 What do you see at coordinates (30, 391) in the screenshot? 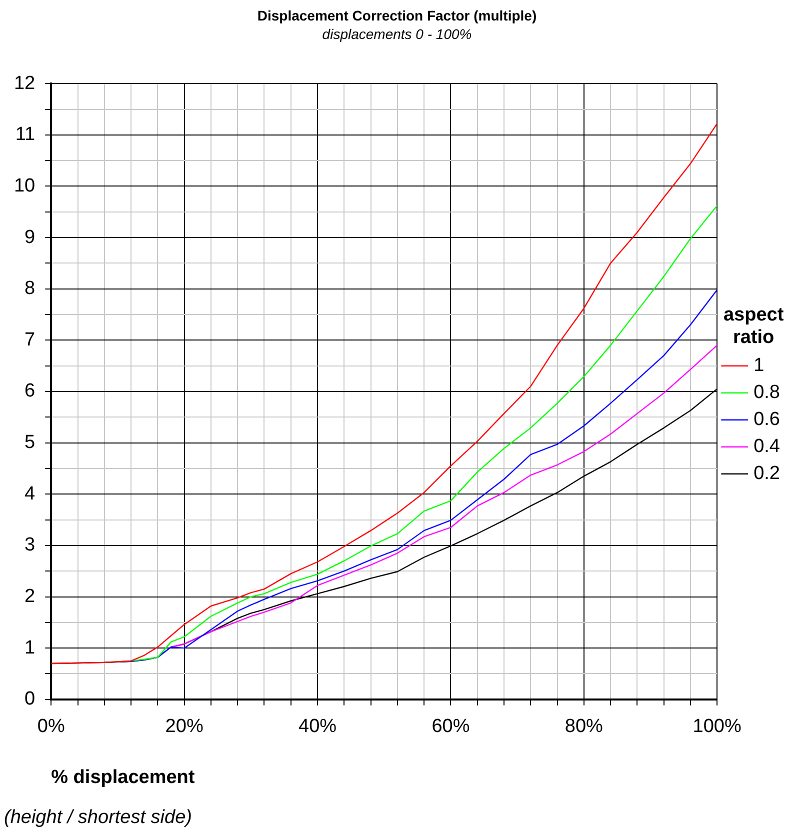
I see `y-tick-label: 6` at bounding box center [30, 391].